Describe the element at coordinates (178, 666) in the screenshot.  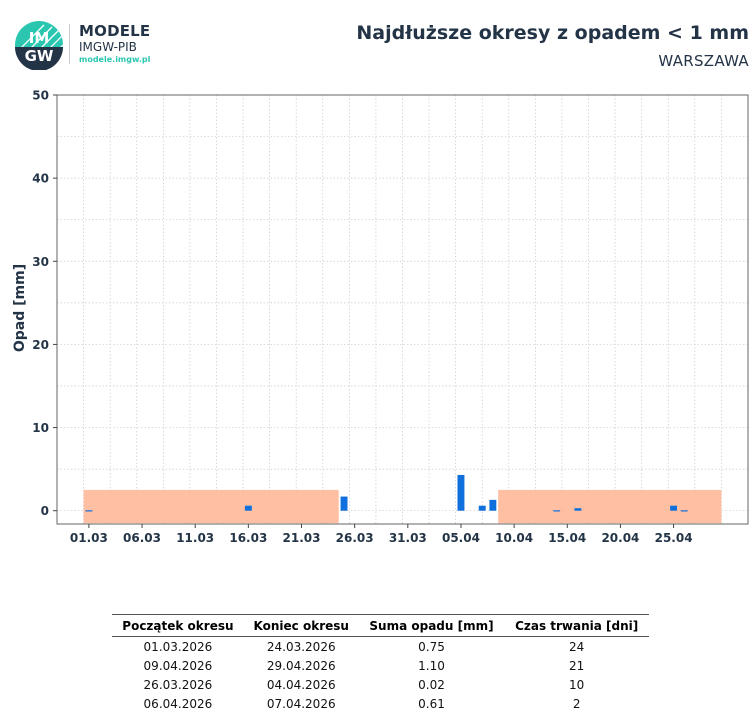
I see `table-cell: 09.04.2026` at that location.